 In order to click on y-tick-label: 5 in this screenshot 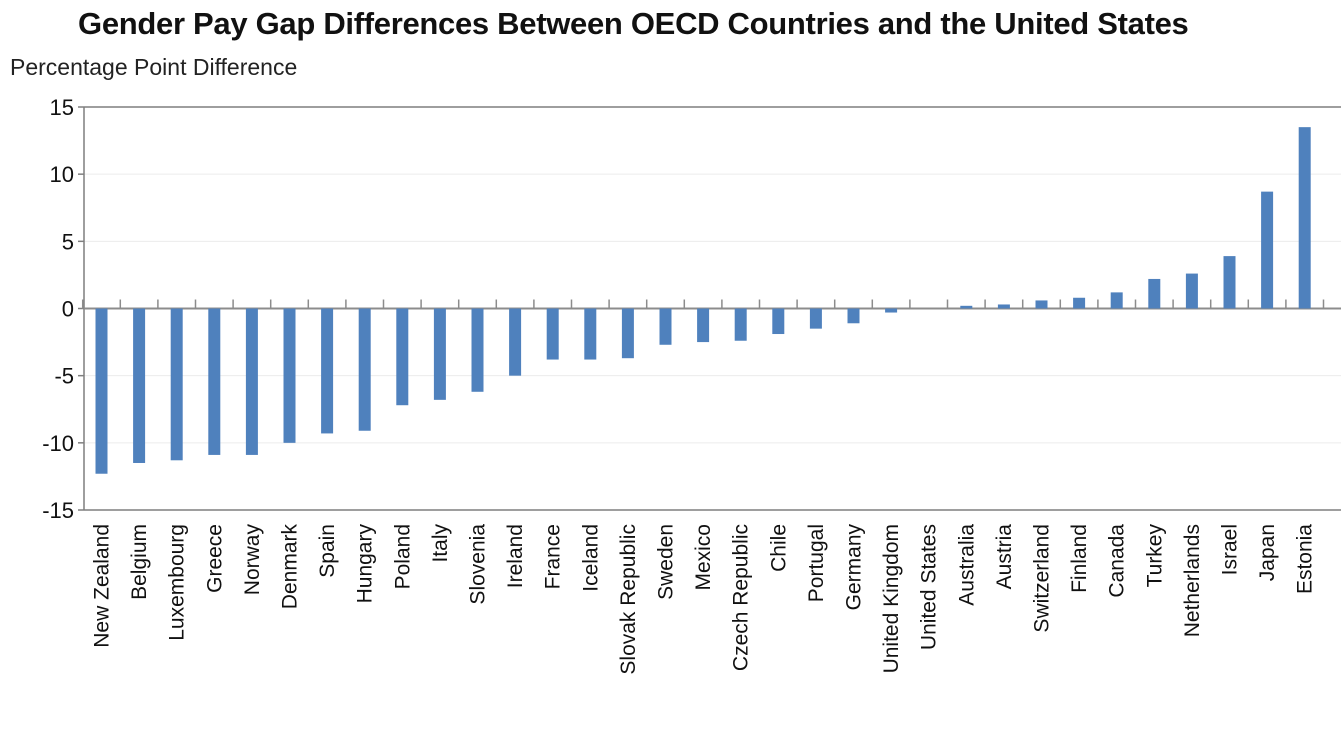, I will do `click(68, 241)`.